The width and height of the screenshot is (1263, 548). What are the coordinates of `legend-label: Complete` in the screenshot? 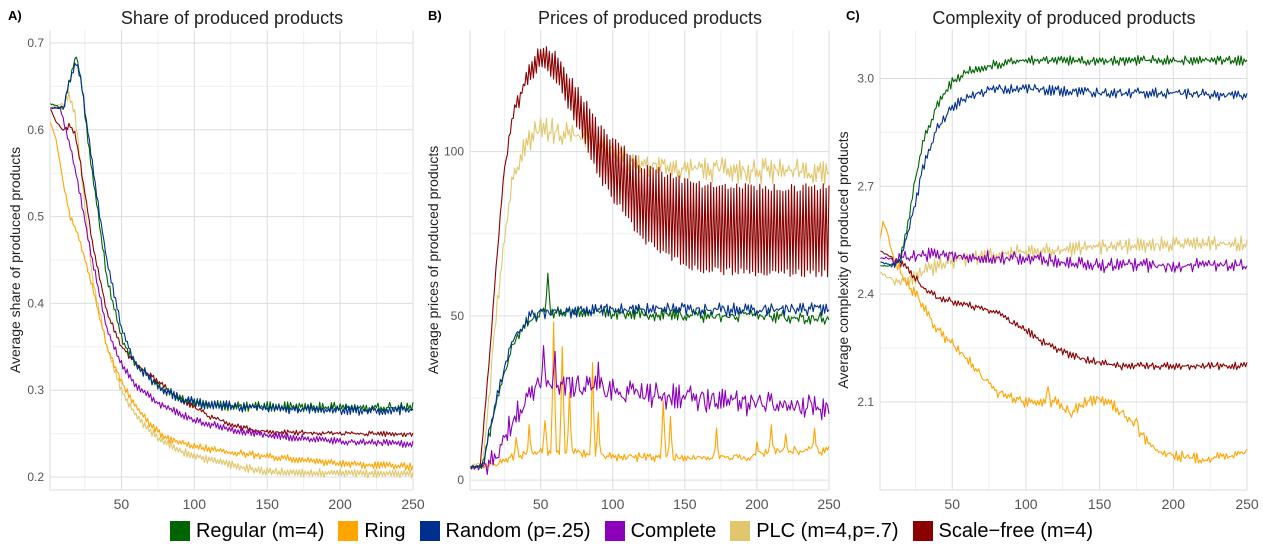 It's located at (673, 530).